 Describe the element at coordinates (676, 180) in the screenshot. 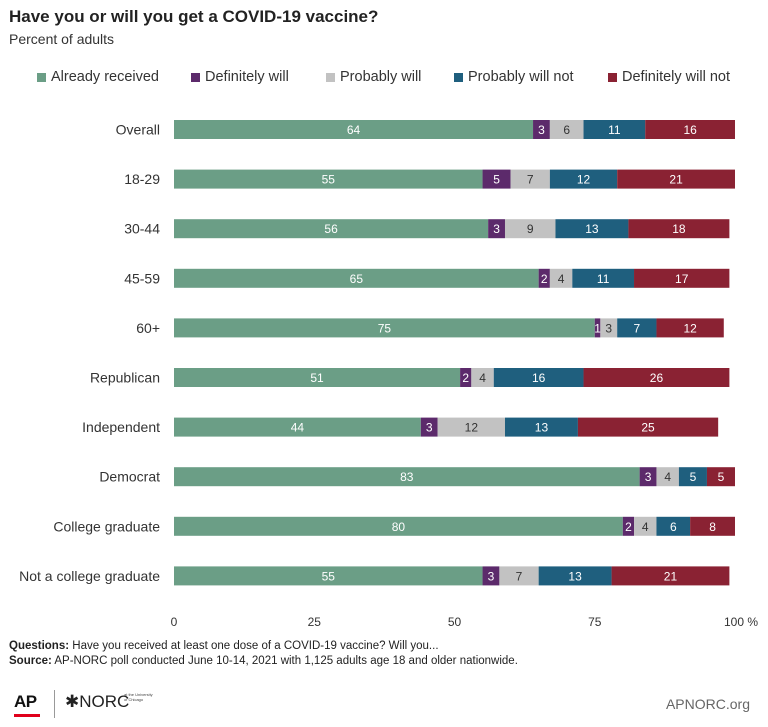

I see `data-label: 21` at that location.